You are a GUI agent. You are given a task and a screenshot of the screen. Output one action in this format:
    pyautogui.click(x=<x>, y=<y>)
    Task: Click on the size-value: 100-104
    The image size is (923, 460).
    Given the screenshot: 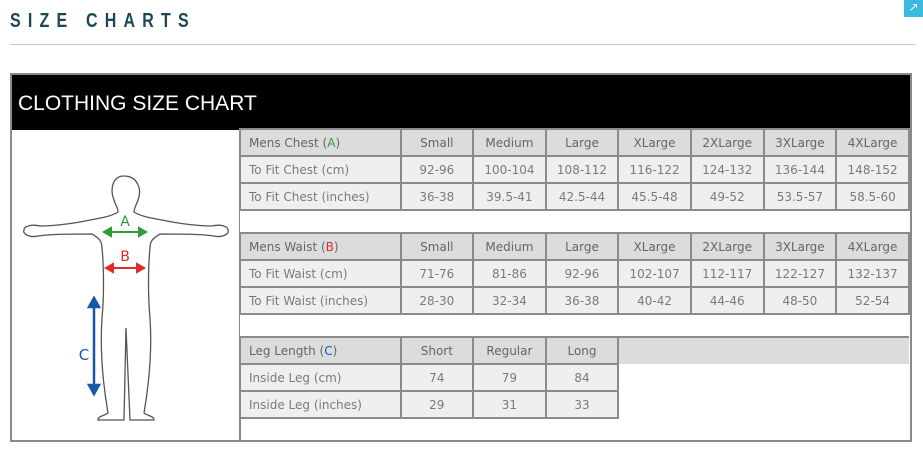 What is the action you would take?
    pyautogui.click(x=509, y=169)
    